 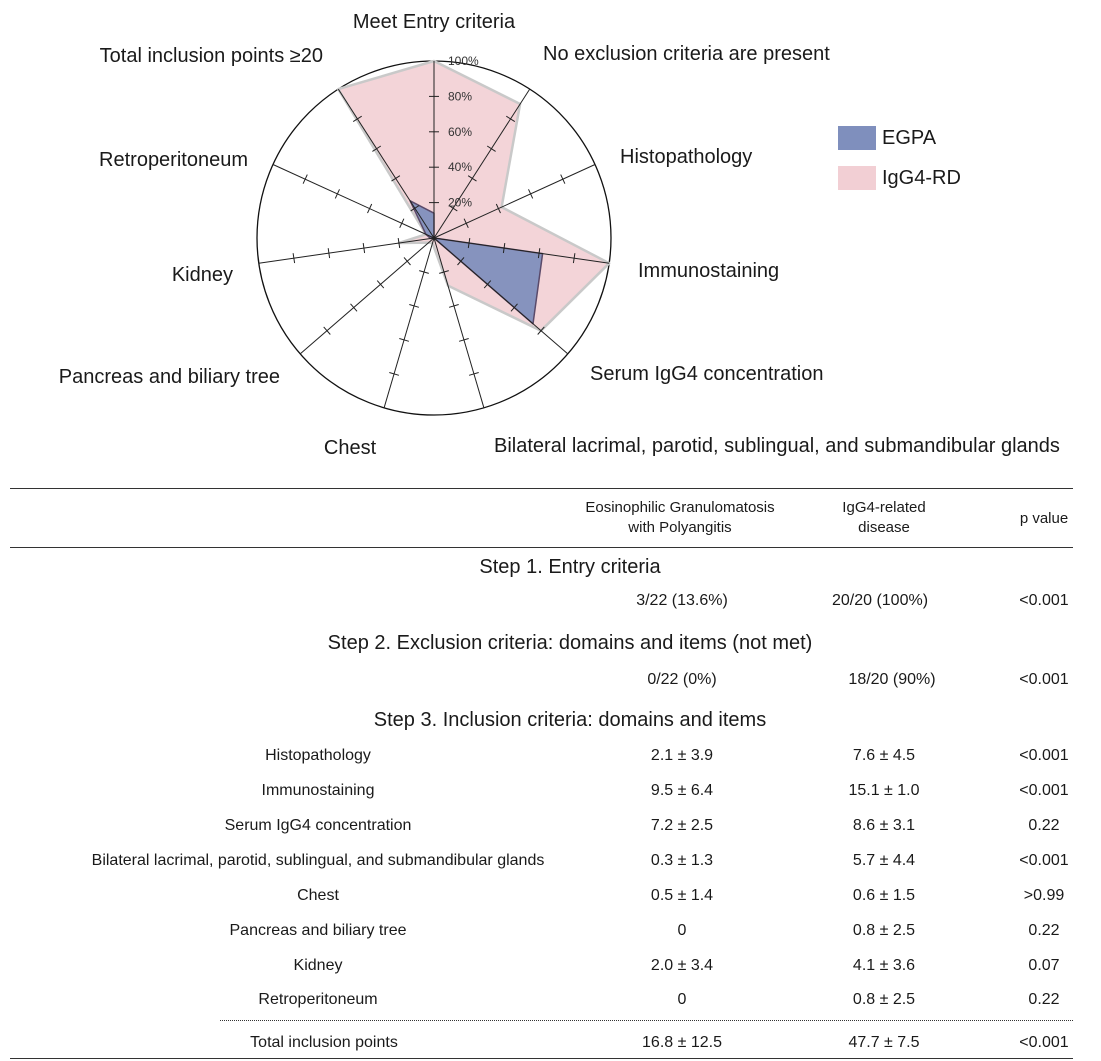 What do you see at coordinates (857, 178) in the screenshot?
I see `legend-swatch-igg4` at bounding box center [857, 178].